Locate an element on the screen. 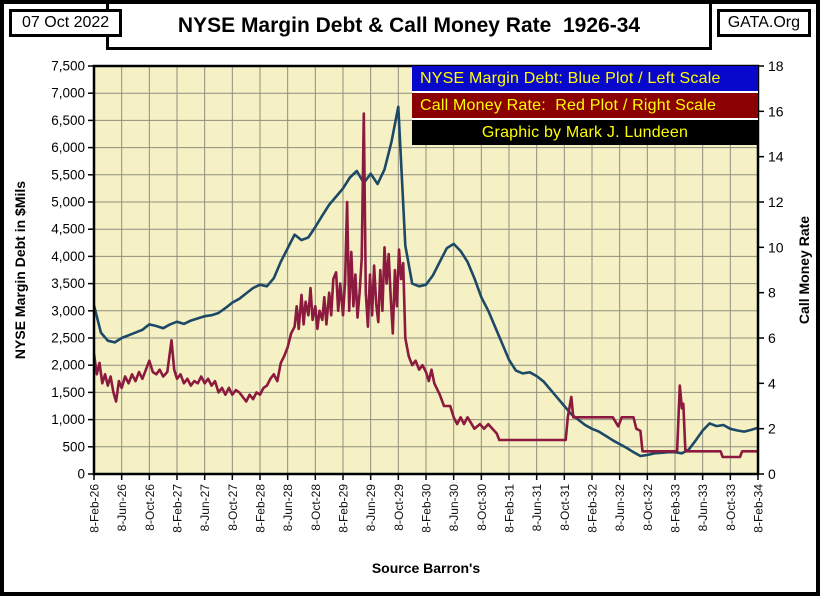 This screenshot has height=596, width=820. x-tick-label: 8-Feb-32 is located at coordinates (593, 508).